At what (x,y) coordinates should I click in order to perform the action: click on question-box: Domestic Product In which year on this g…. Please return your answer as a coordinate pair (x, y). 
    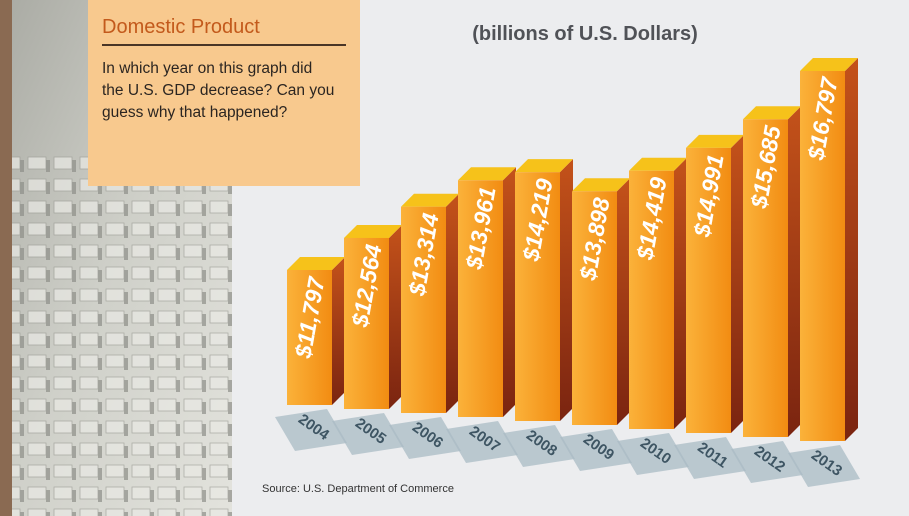
    Looking at the image, I should click on (224, 93).